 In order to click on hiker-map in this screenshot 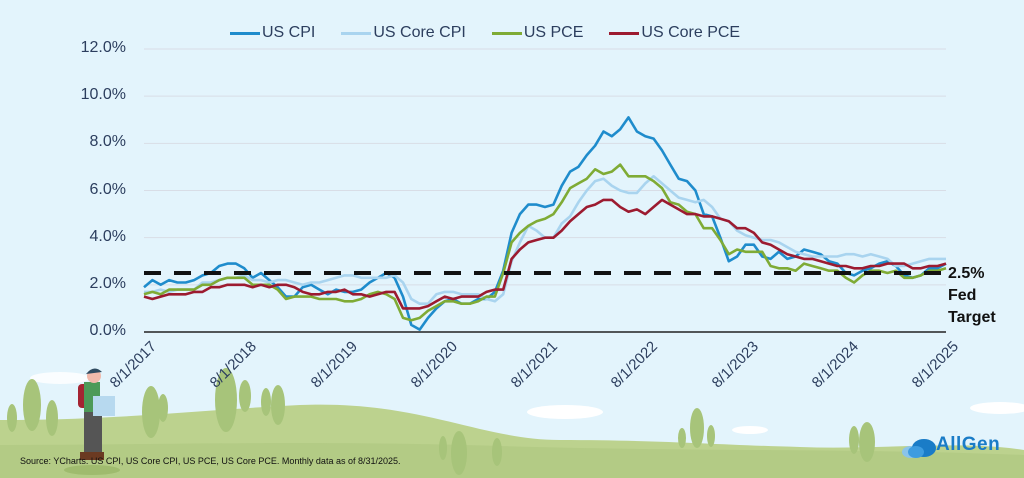, I will do `click(104, 406)`.